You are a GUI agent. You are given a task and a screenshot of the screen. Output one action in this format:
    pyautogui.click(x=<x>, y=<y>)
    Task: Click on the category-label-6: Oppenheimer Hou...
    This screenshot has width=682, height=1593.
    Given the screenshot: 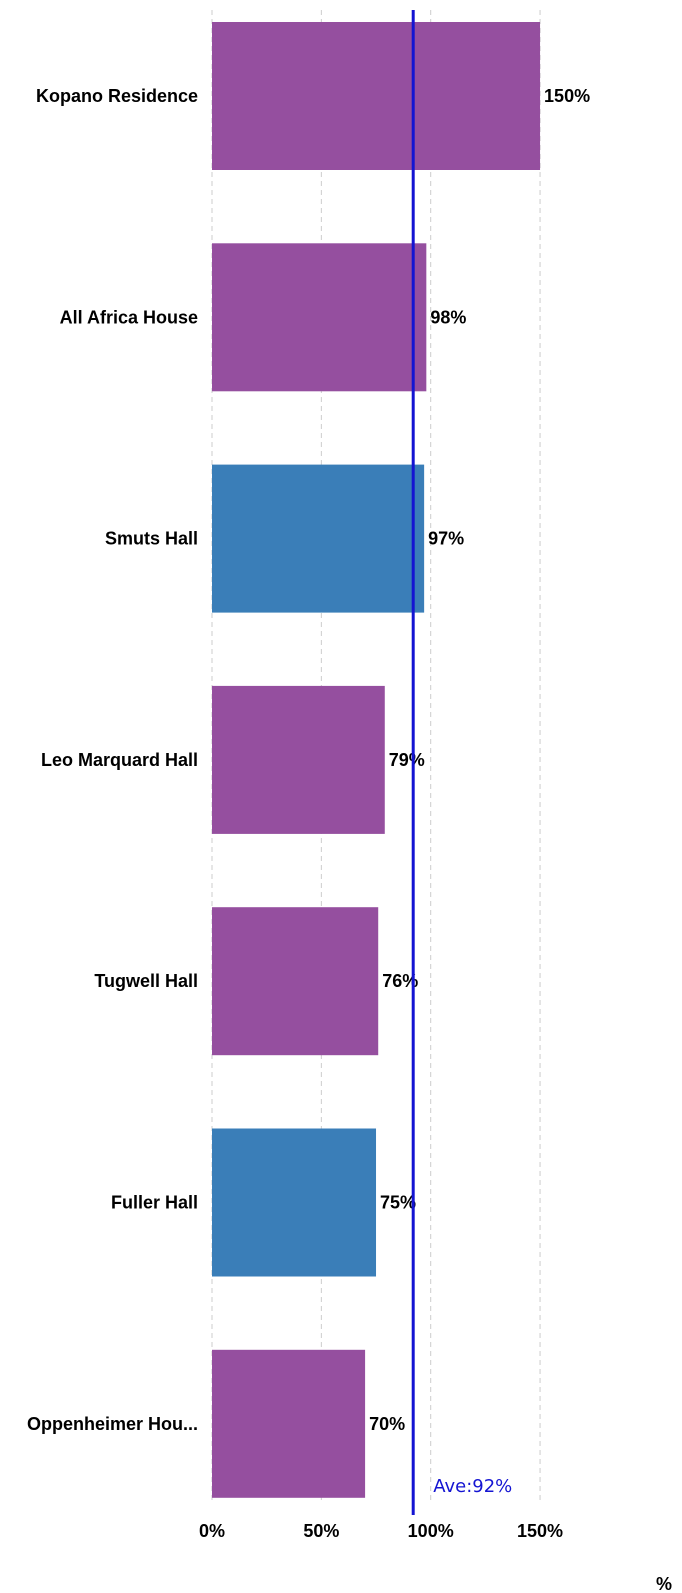 What is the action you would take?
    pyautogui.click(x=112, y=1424)
    